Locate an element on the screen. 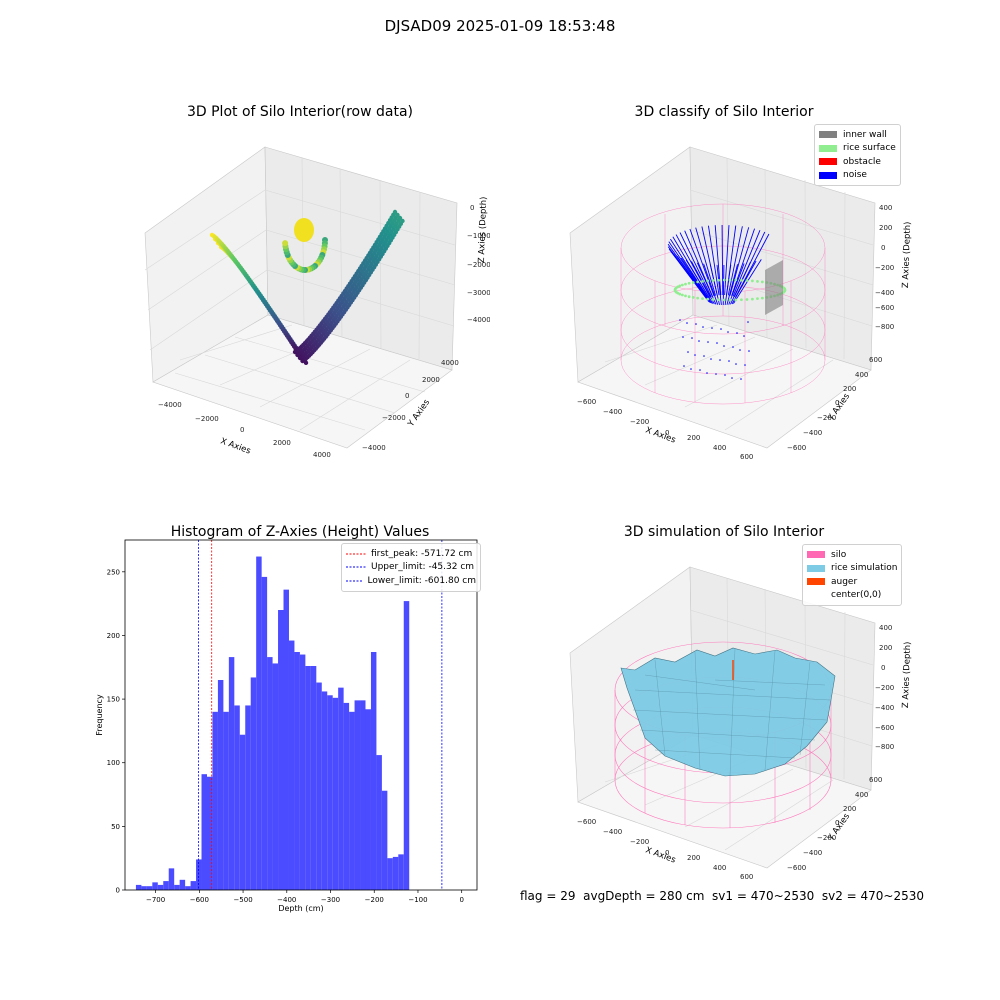 This screenshot has width=1000, height=1000. plot4-z-tick: 0 is located at coordinates (883, 668).